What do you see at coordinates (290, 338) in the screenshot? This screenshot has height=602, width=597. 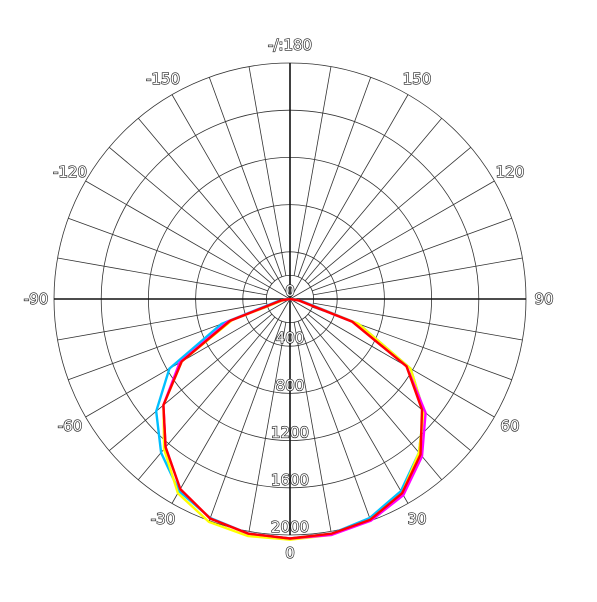 I see `radial-tick-label: 400` at bounding box center [290, 338].